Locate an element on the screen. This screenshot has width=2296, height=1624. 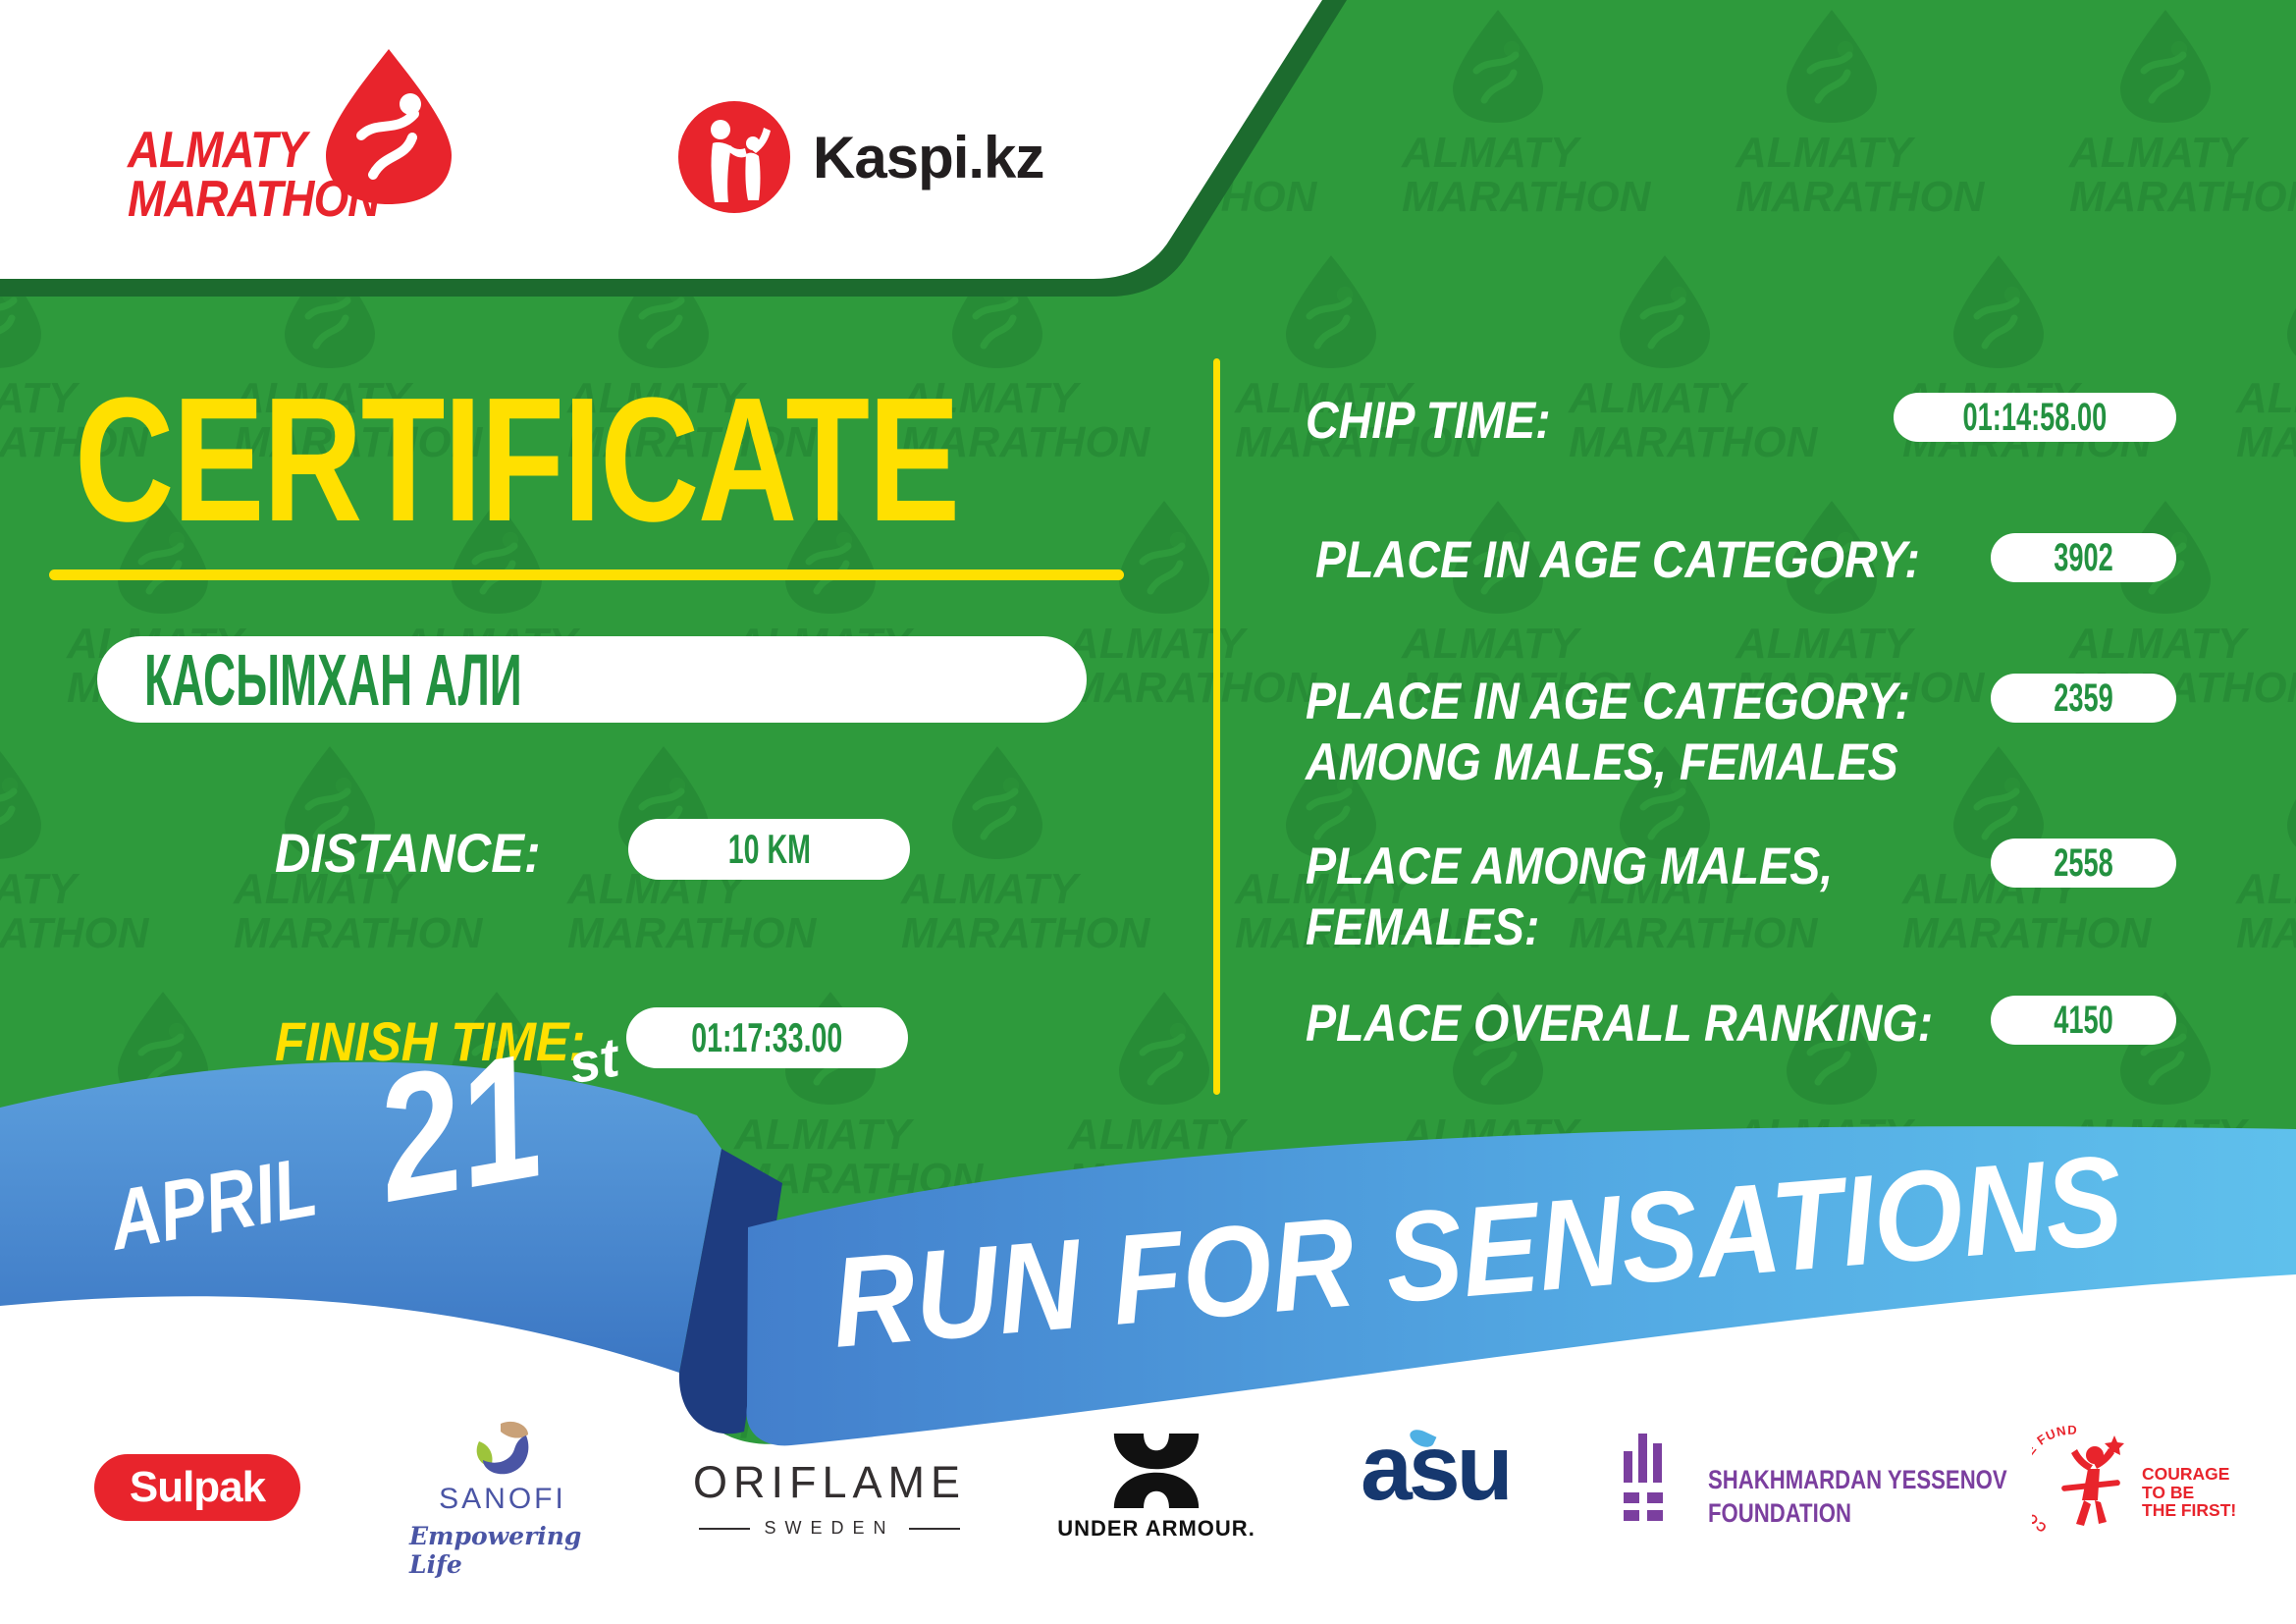
result-label: PLACE IN AGE CATEGORY: is located at coordinates (1617, 560).